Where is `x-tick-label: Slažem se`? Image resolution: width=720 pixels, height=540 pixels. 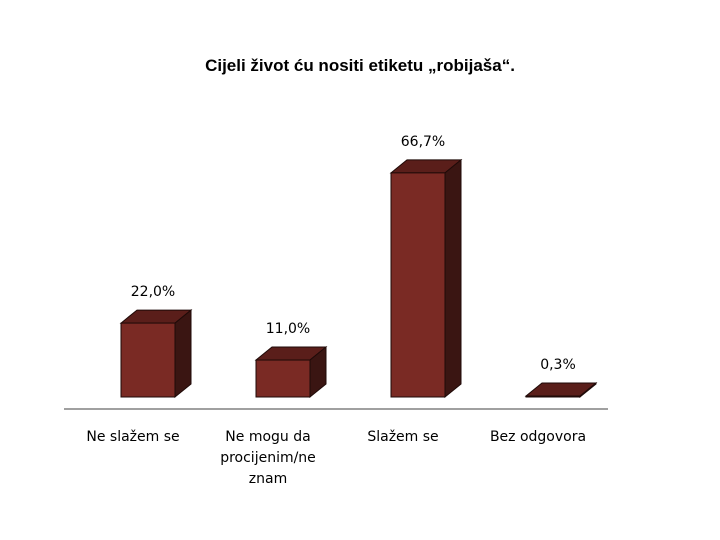 x-tick-label: Slažem se is located at coordinates (402, 437).